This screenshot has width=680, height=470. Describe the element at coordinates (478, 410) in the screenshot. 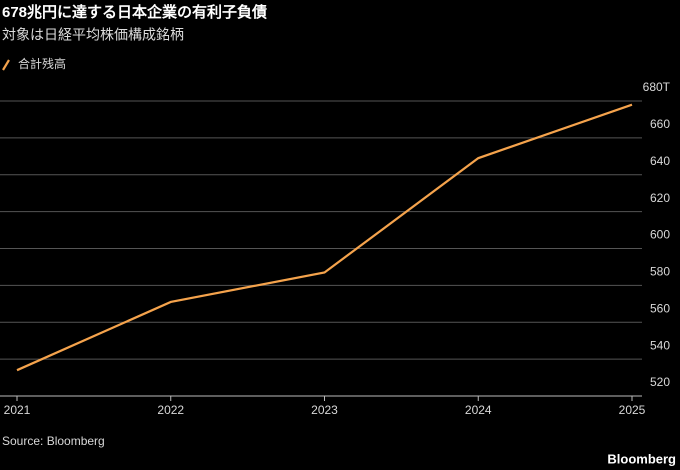

I see `x-tick-label: 2024` at that location.